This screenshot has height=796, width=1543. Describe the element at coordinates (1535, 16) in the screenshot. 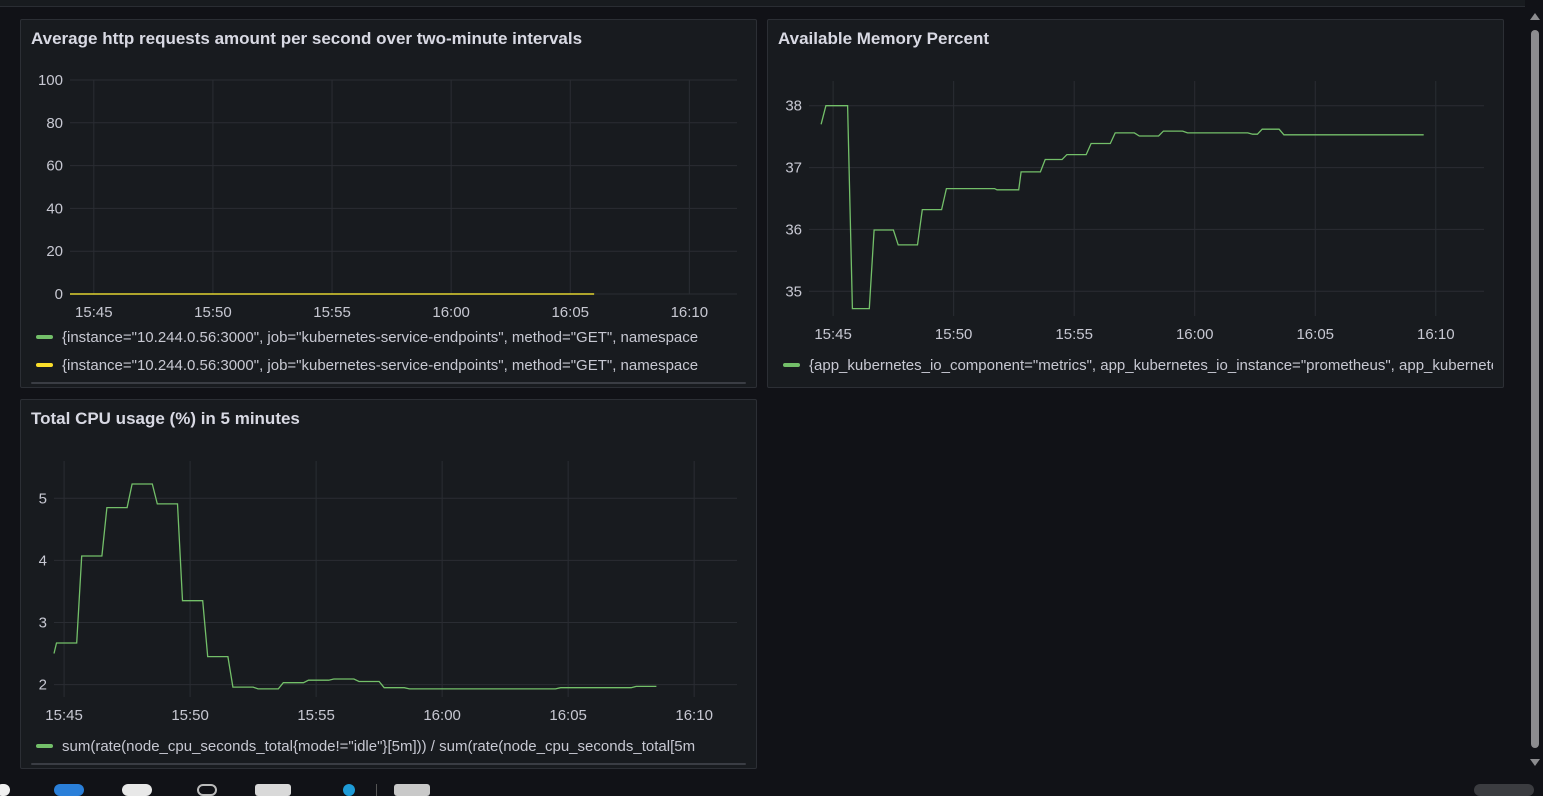

I see `scroll-up-icon` at that location.